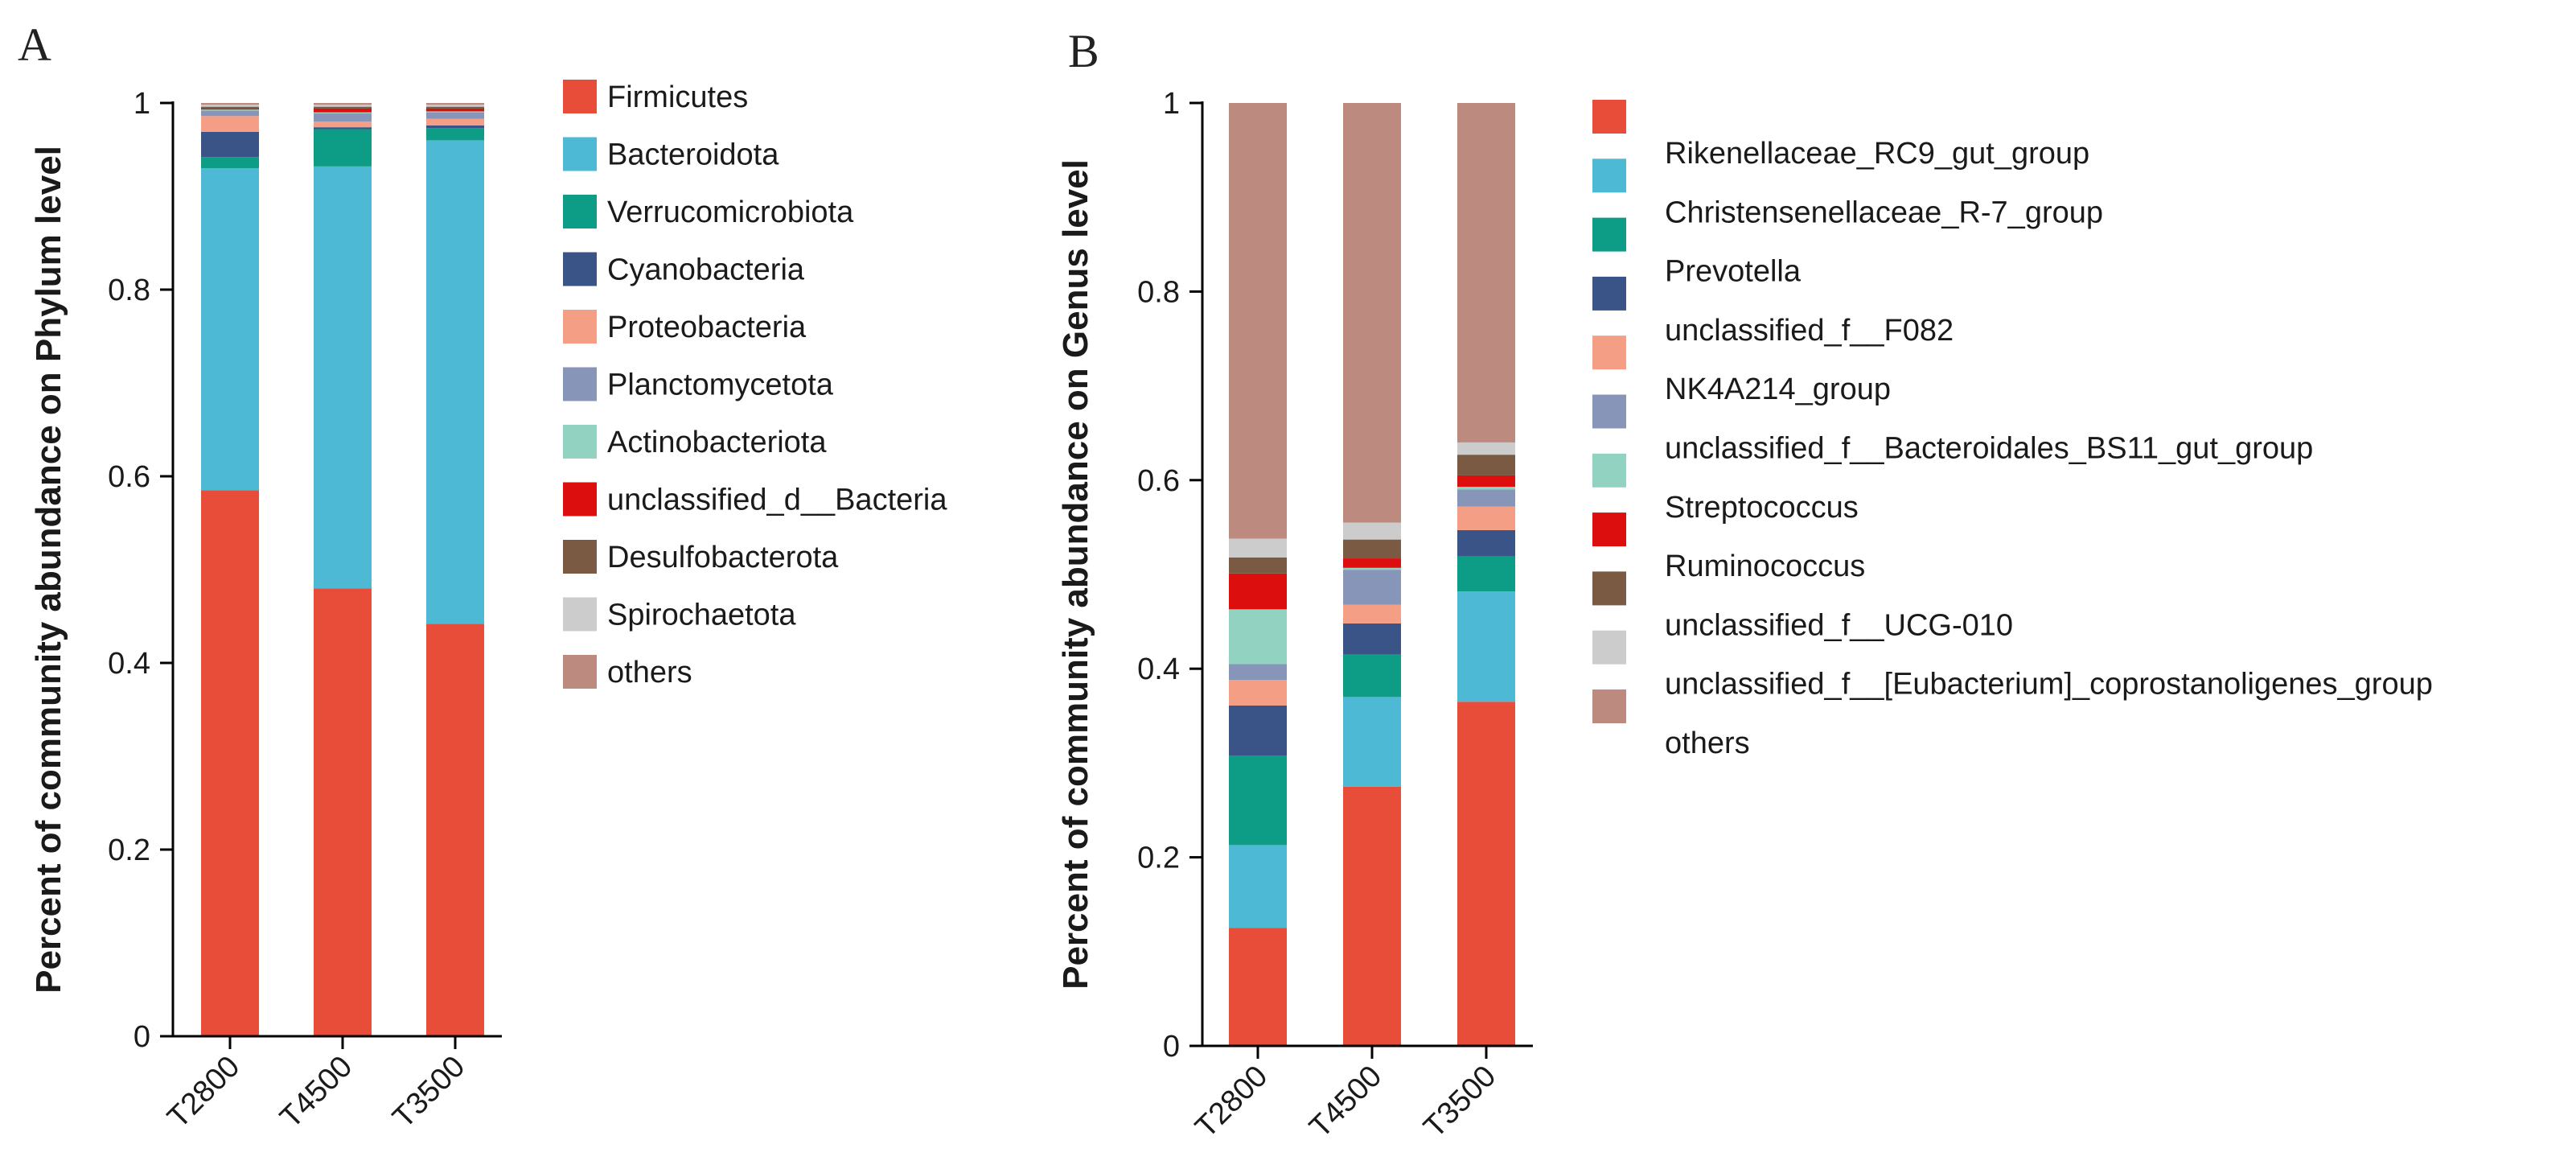 The image size is (2576, 1173). I want to click on legend-label: Streptococcus, so click(1762, 508).